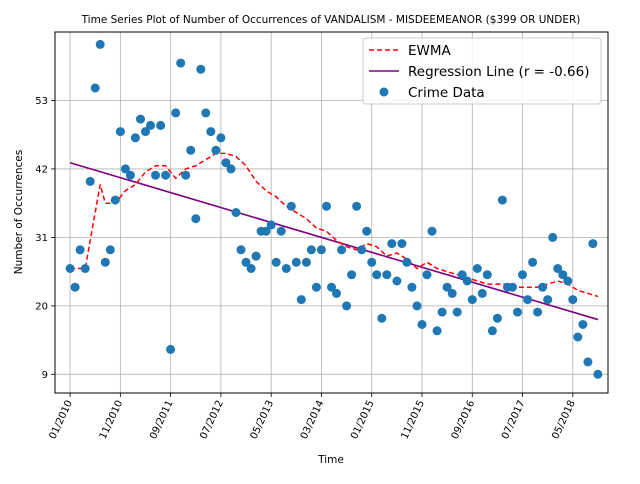 This screenshot has height=484, width=640. Describe the element at coordinates (41, 169) in the screenshot. I see `y-tick-label: 42` at that location.